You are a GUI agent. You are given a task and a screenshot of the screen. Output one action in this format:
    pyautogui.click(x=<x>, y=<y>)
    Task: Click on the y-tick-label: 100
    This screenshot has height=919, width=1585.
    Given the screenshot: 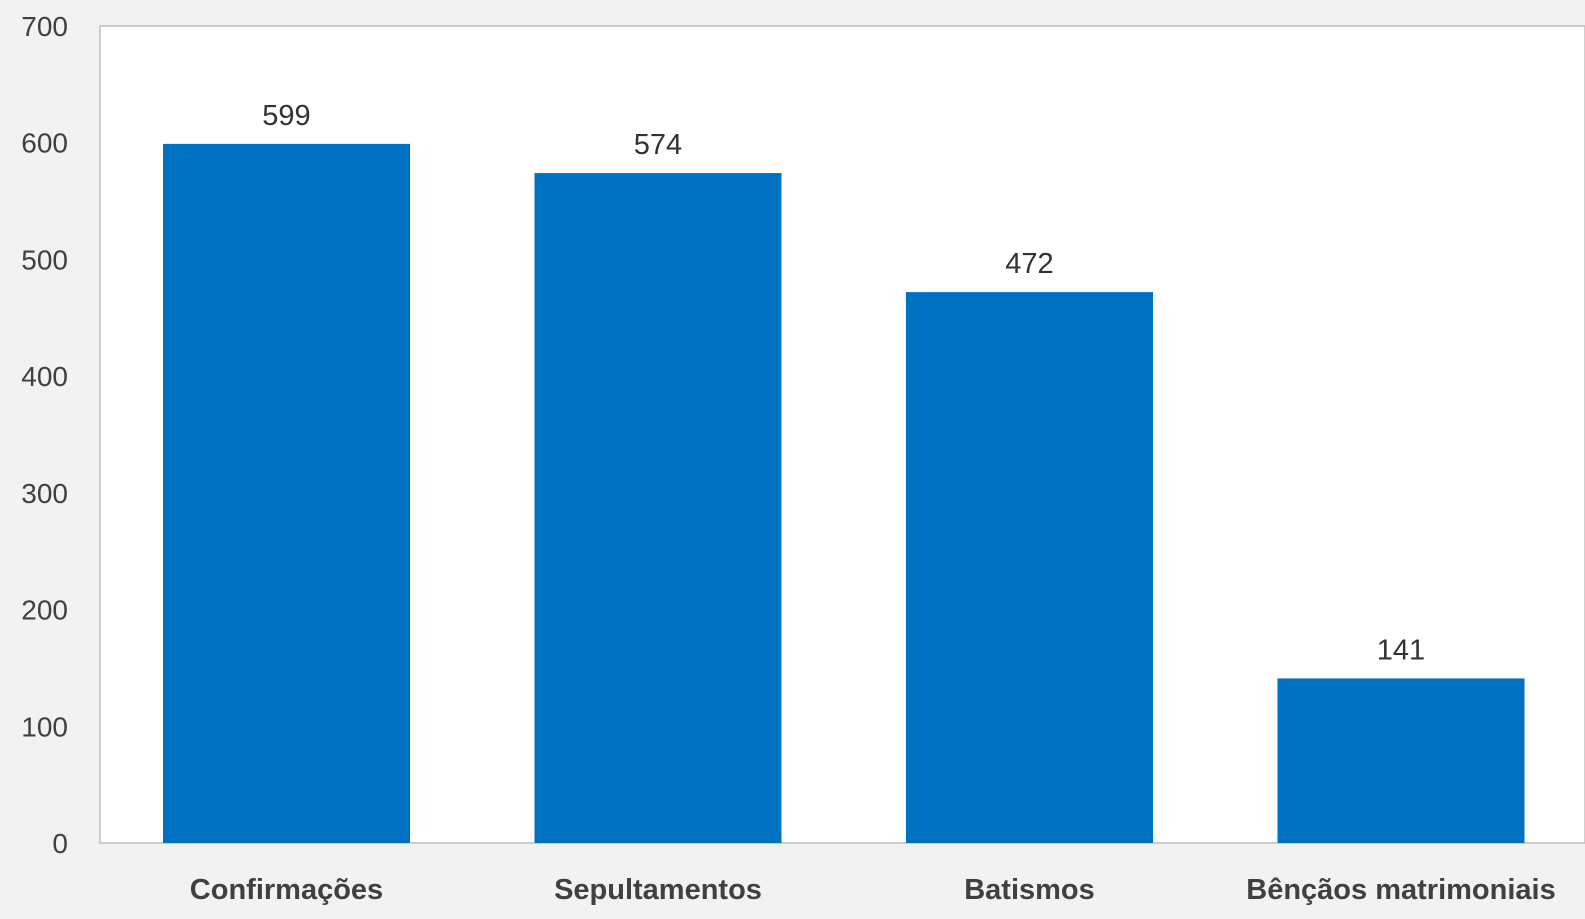 What is the action you would take?
    pyautogui.click(x=44, y=726)
    